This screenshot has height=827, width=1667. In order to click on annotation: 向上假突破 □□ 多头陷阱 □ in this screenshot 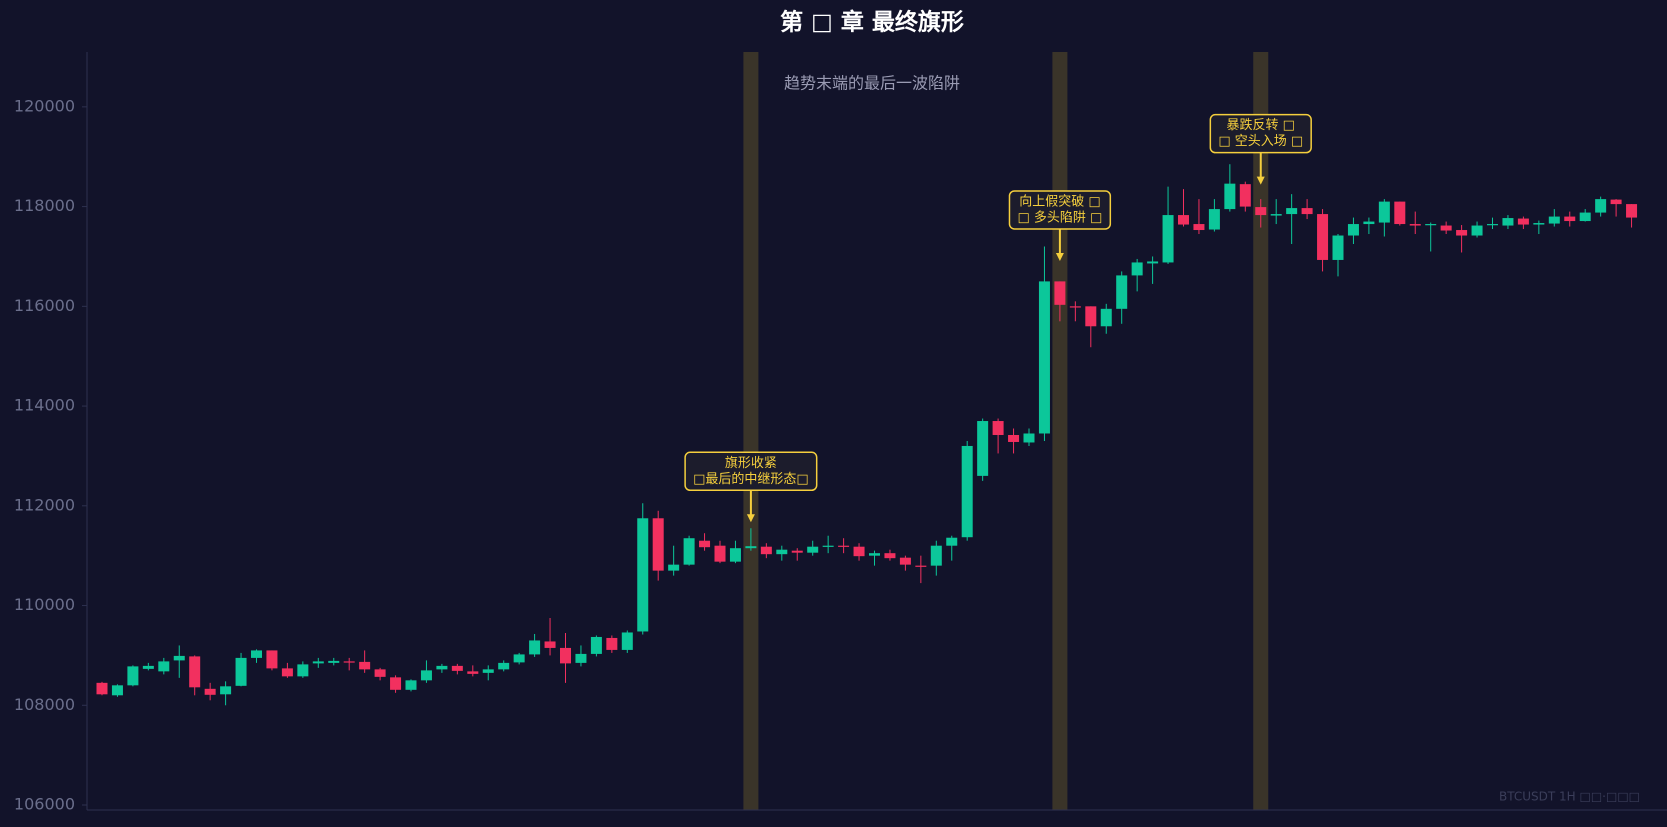, I will do `click(1060, 225)`.